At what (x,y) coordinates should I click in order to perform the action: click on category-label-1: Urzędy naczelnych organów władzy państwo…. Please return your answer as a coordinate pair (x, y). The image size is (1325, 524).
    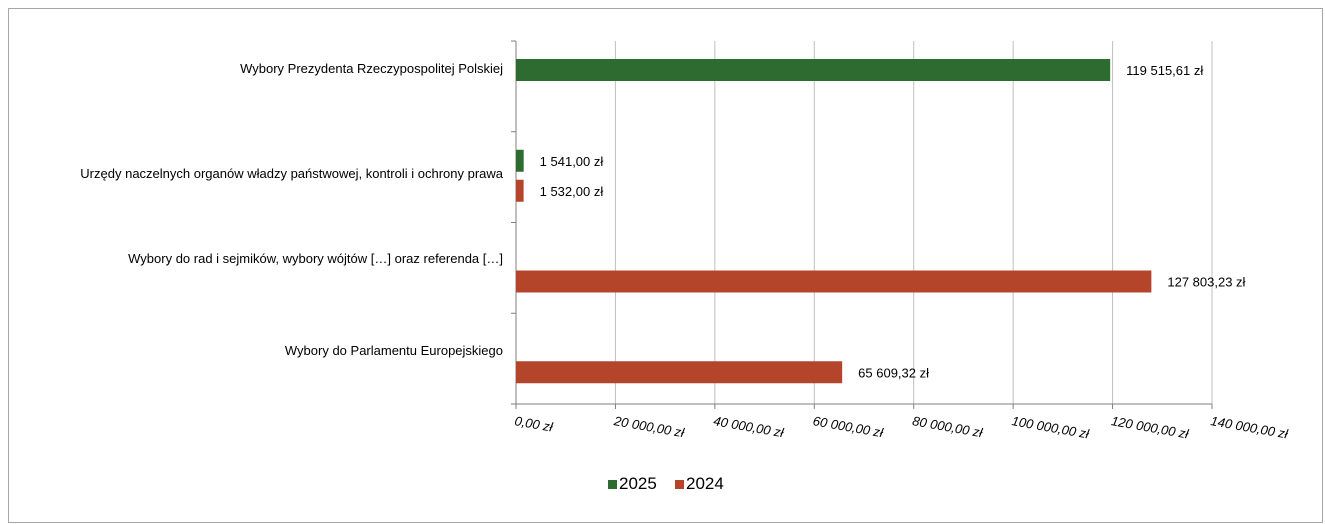
    Looking at the image, I should click on (291, 173).